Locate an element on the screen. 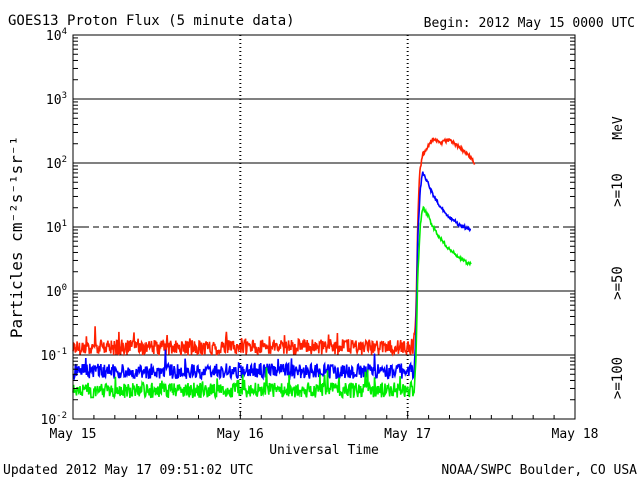 The height and width of the screenshot is (480, 640). y-axis-label: Particles cm⁻²s⁻¹sr⁻¹ is located at coordinates (16, 237).